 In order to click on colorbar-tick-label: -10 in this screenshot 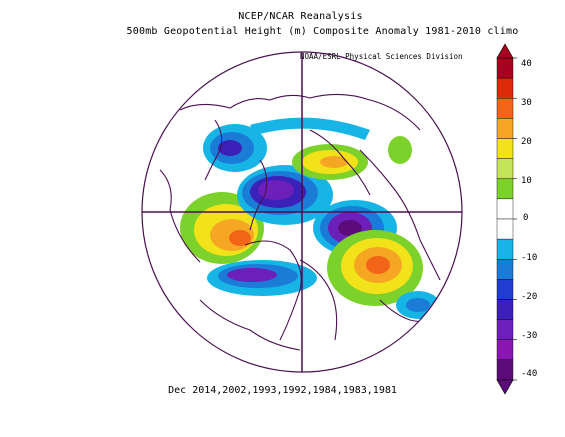, I will do `click(529, 258)`.